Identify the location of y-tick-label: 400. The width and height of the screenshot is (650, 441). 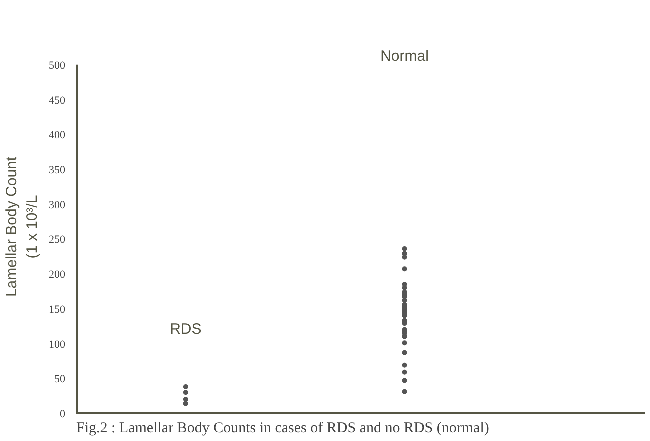
(57, 136).